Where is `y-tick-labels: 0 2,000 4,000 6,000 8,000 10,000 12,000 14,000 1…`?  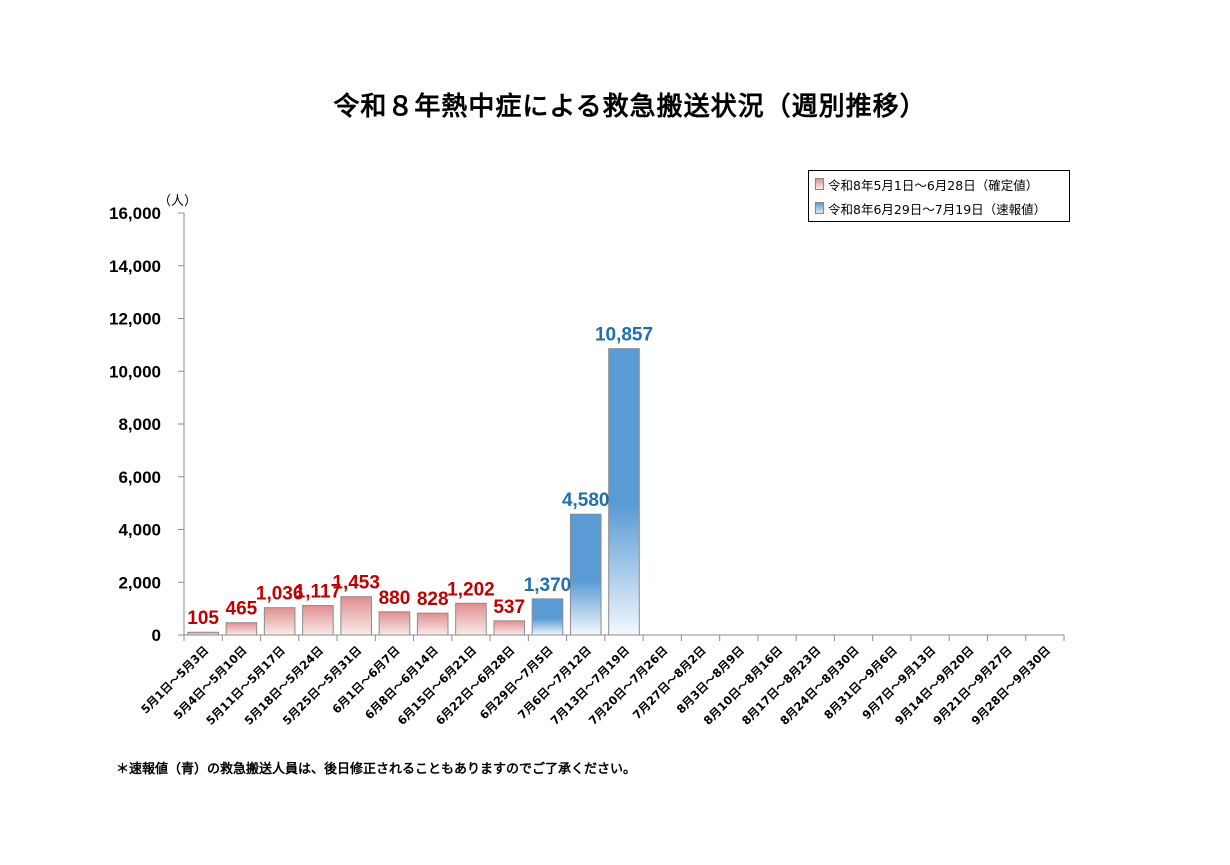
y-tick-labels: 0 2,000 4,000 6,000 8,000 10,000 12,000 14,000 1… is located at coordinates (135, 424).